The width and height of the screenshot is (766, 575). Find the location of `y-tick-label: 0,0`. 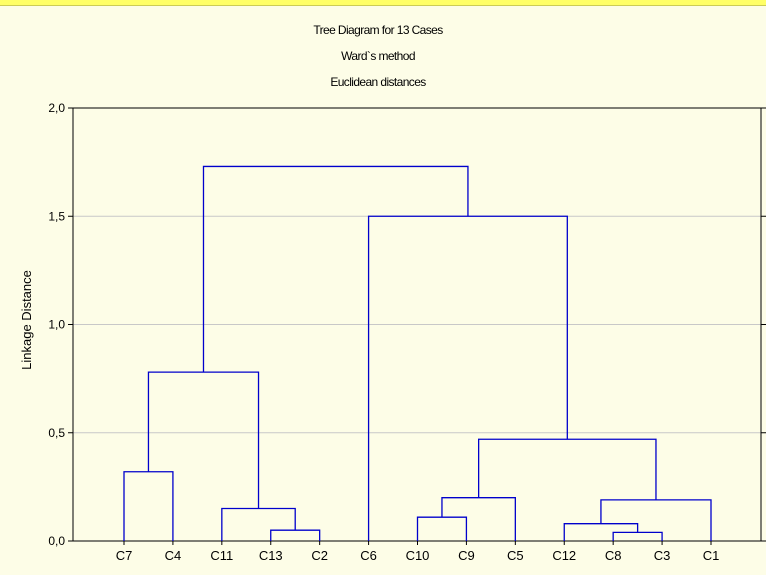

y-tick-label: 0,0 is located at coordinates (56, 541).